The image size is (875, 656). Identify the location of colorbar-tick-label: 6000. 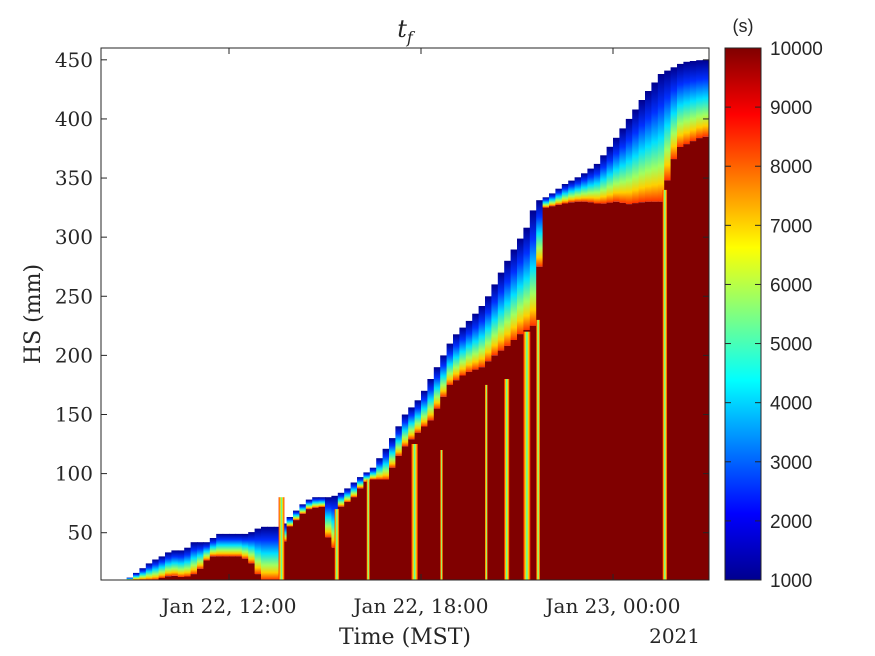
(791, 285).